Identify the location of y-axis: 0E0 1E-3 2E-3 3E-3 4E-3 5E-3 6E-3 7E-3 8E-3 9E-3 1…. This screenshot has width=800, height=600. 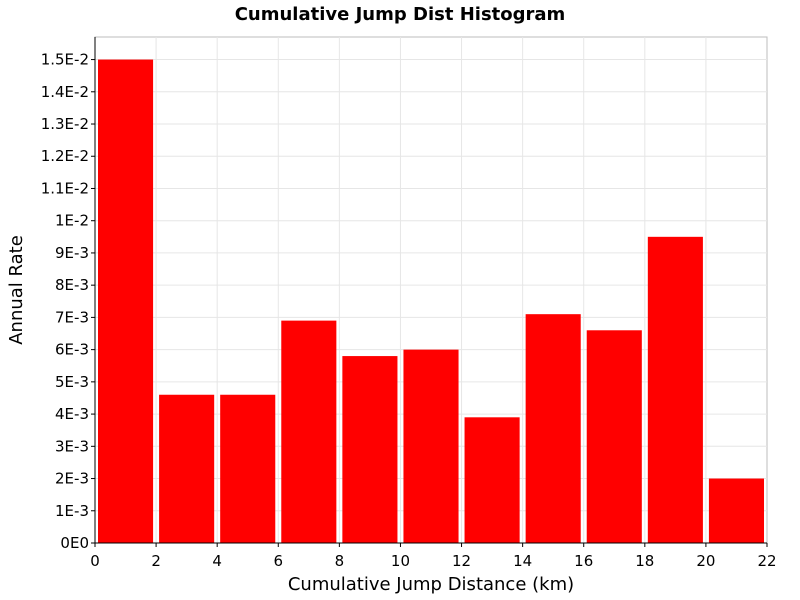
(68, 294).